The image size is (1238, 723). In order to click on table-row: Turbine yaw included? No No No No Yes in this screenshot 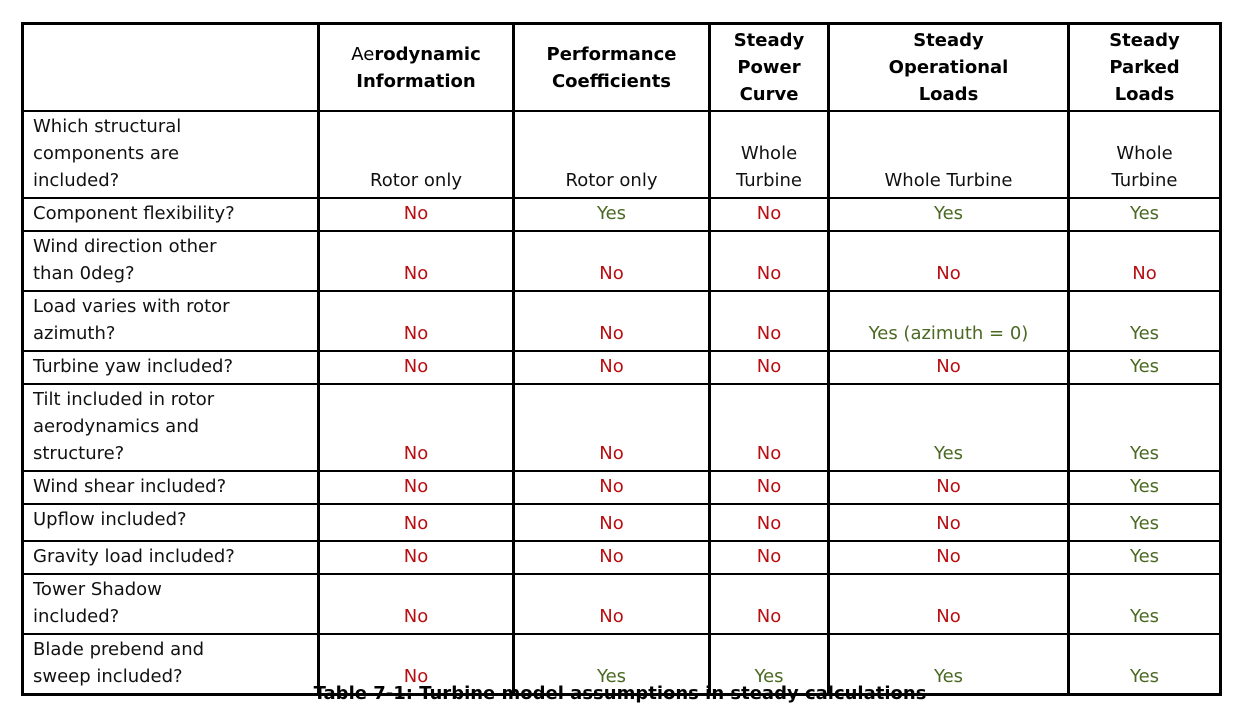, I will do `click(621, 367)`.